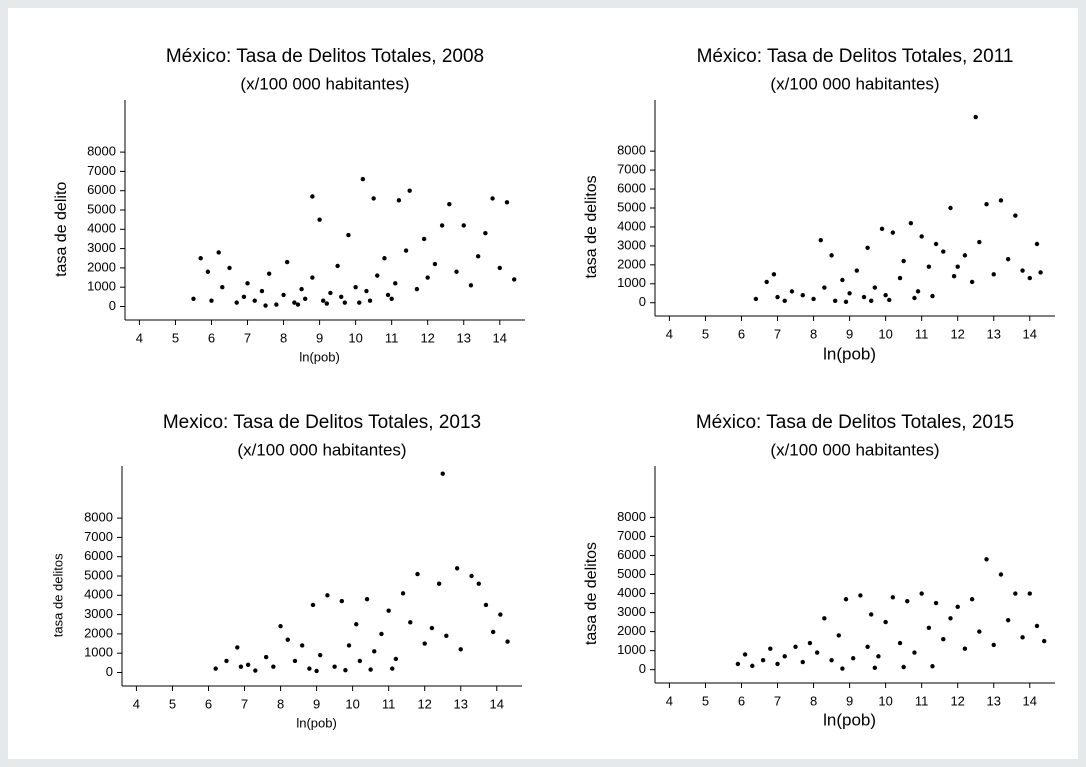  Describe the element at coordinates (136, 703) in the screenshot. I see `x-tick-label: 4` at that location.